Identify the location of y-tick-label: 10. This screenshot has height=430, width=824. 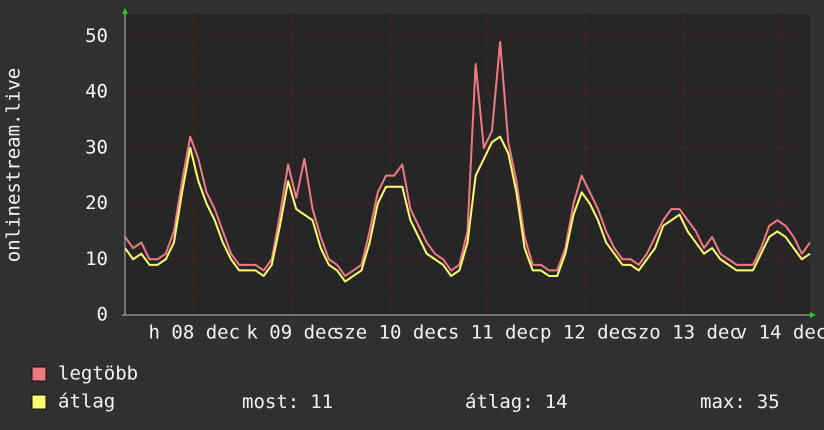
(96, 259).